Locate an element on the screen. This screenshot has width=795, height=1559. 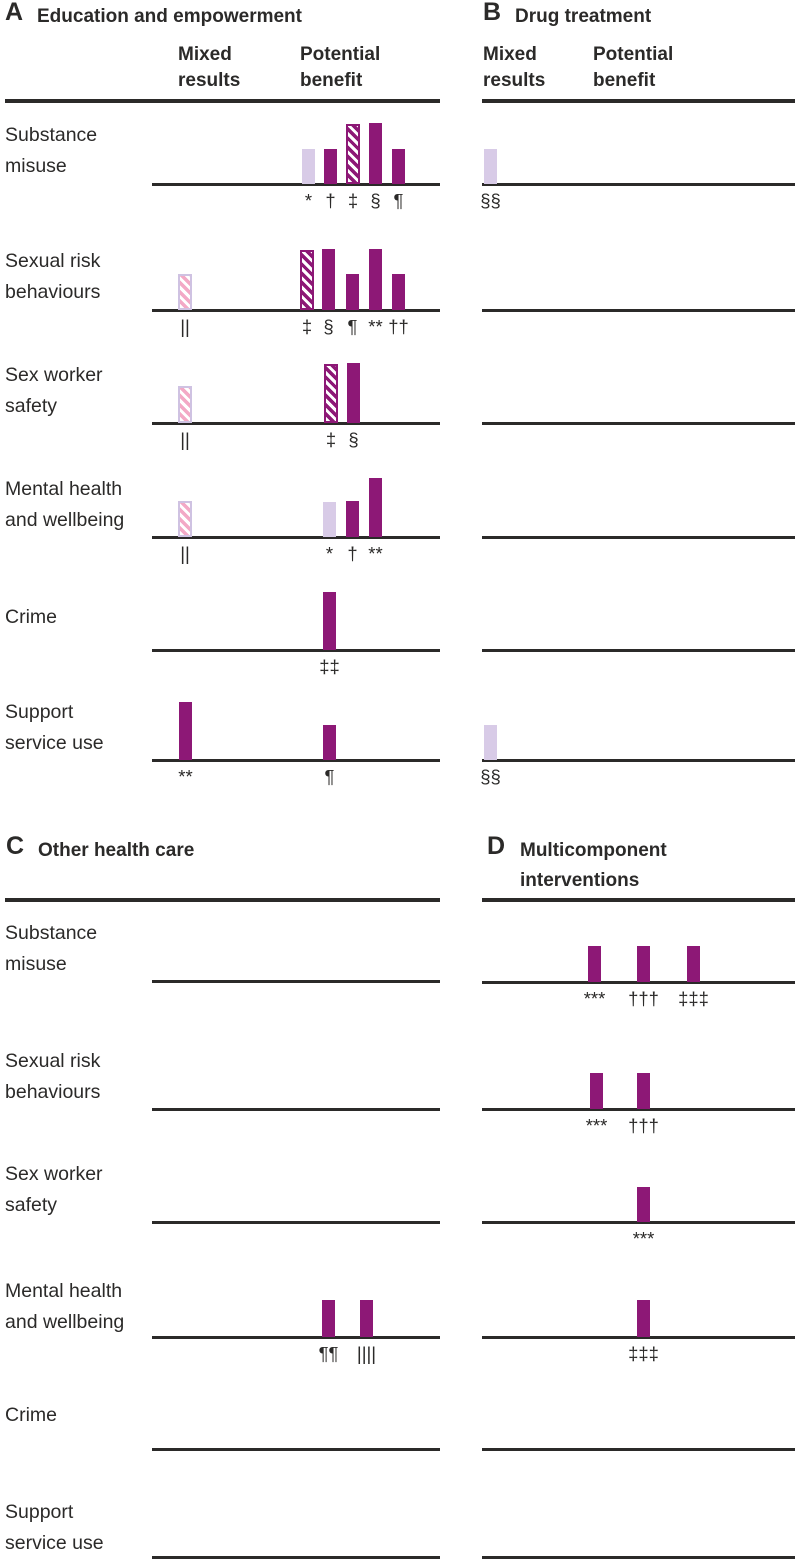
panel-b-header-rule is located at coordinates (638, 101).